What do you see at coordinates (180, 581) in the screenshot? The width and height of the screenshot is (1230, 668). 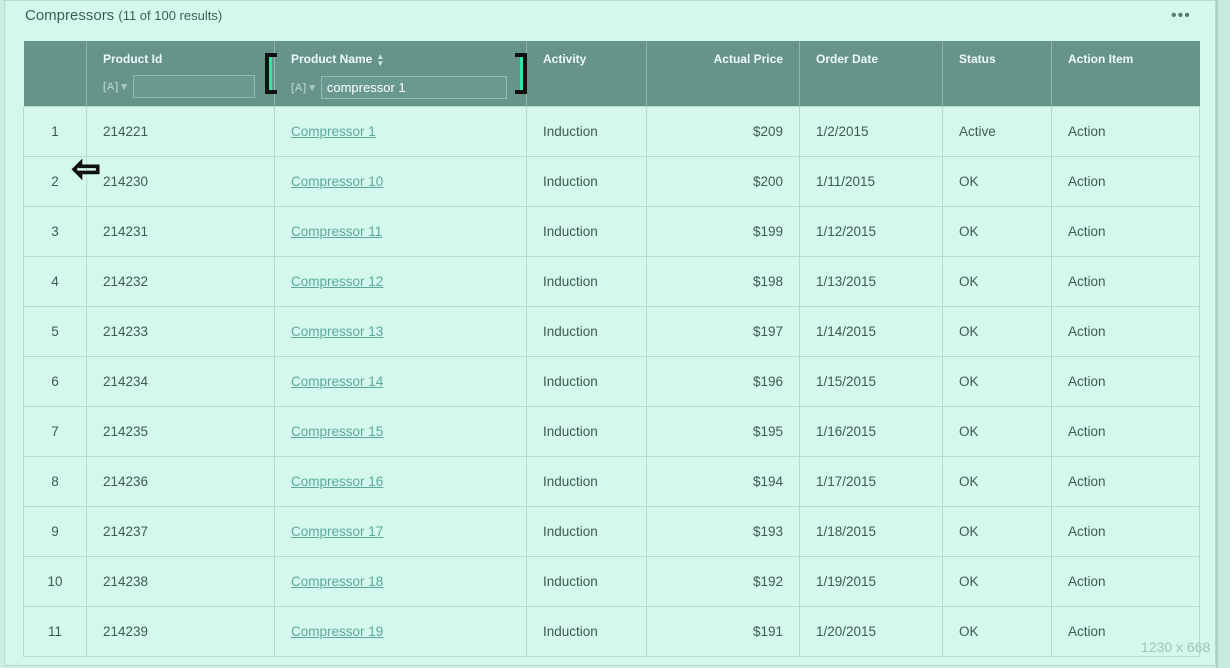 I see `cell-product-id: 214238` at bounding box center [180, 581].